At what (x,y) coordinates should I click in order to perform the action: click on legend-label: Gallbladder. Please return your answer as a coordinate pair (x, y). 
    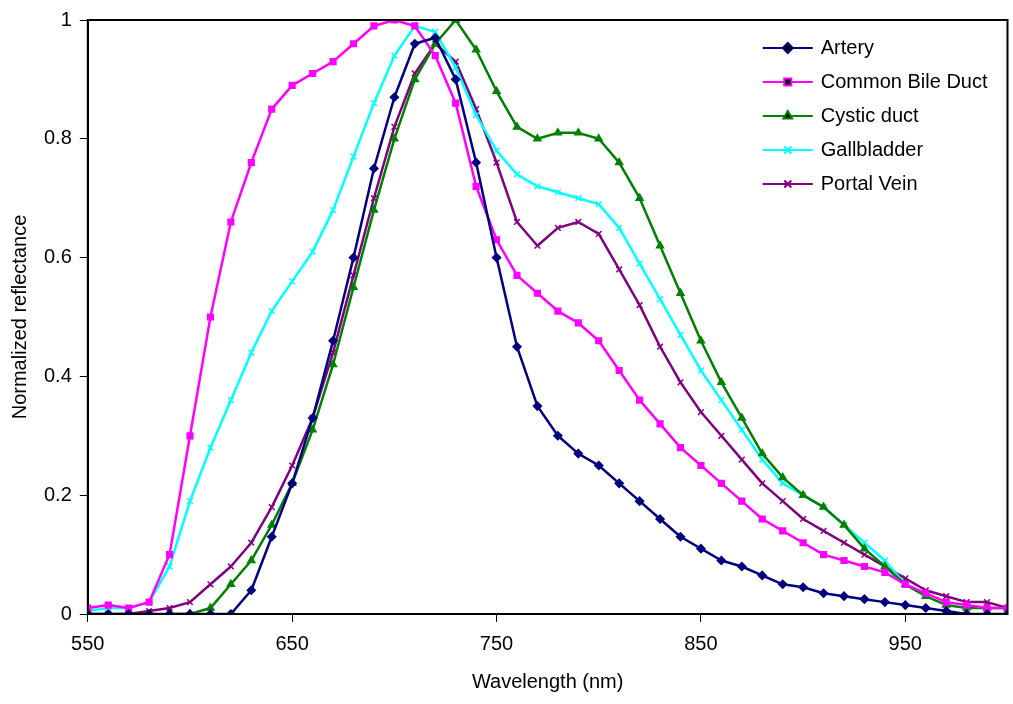
    Looking at the image, I should click on (872, 148).